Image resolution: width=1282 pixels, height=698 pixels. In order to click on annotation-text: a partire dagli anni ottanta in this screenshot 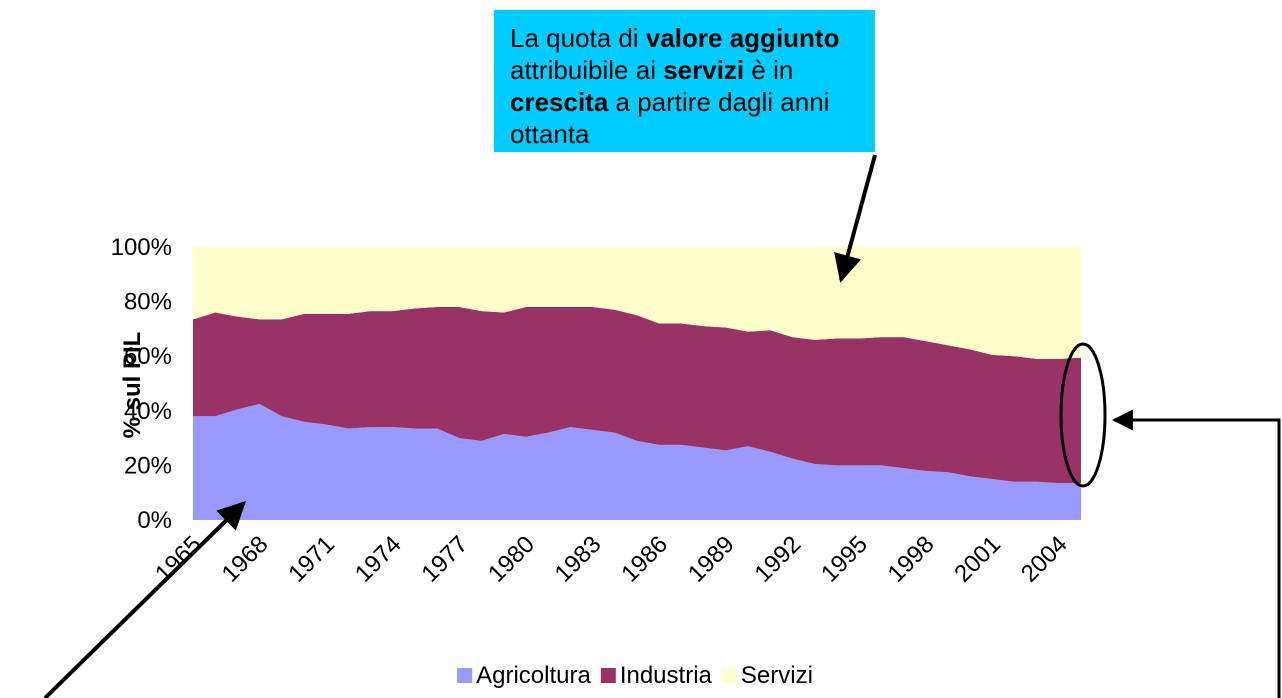, I will do `click(670, 118)`.